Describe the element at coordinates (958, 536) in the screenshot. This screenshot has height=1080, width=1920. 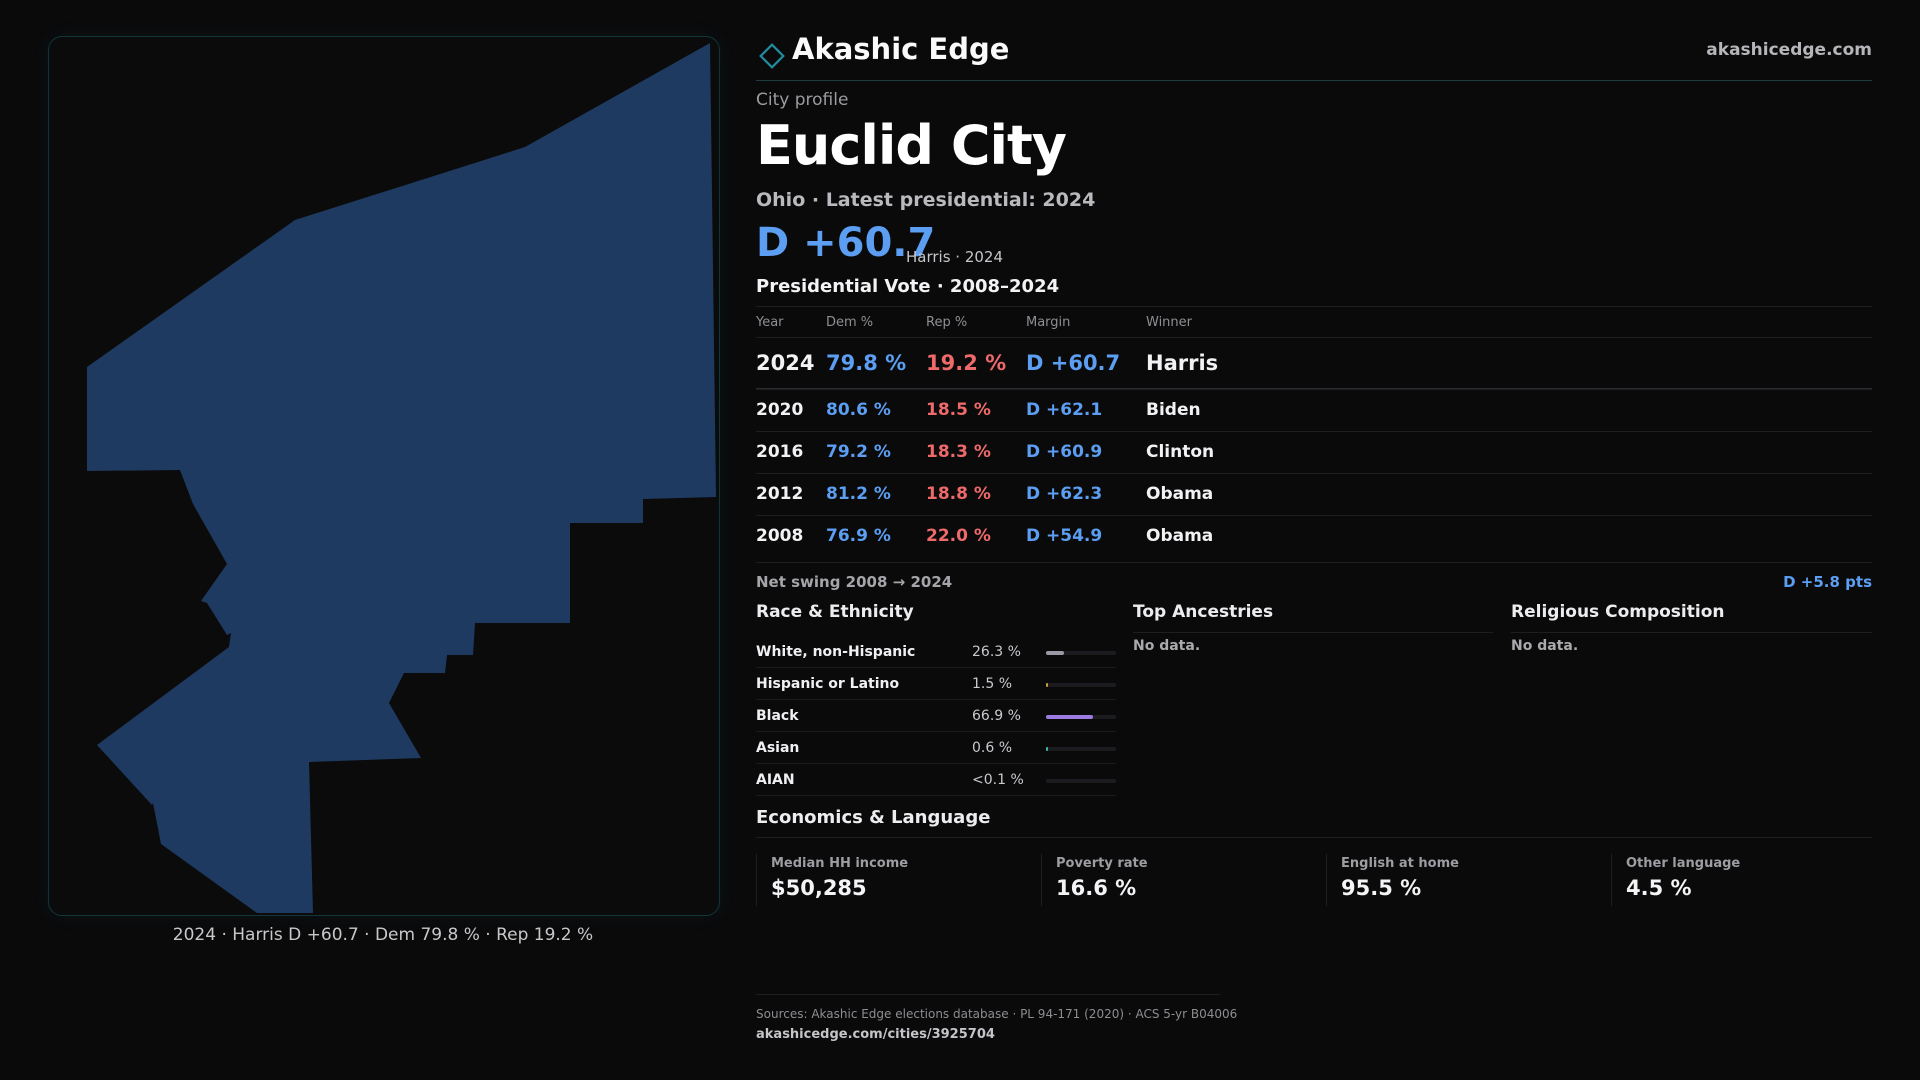
I see `cell-rep: 22.0 %` at that location.